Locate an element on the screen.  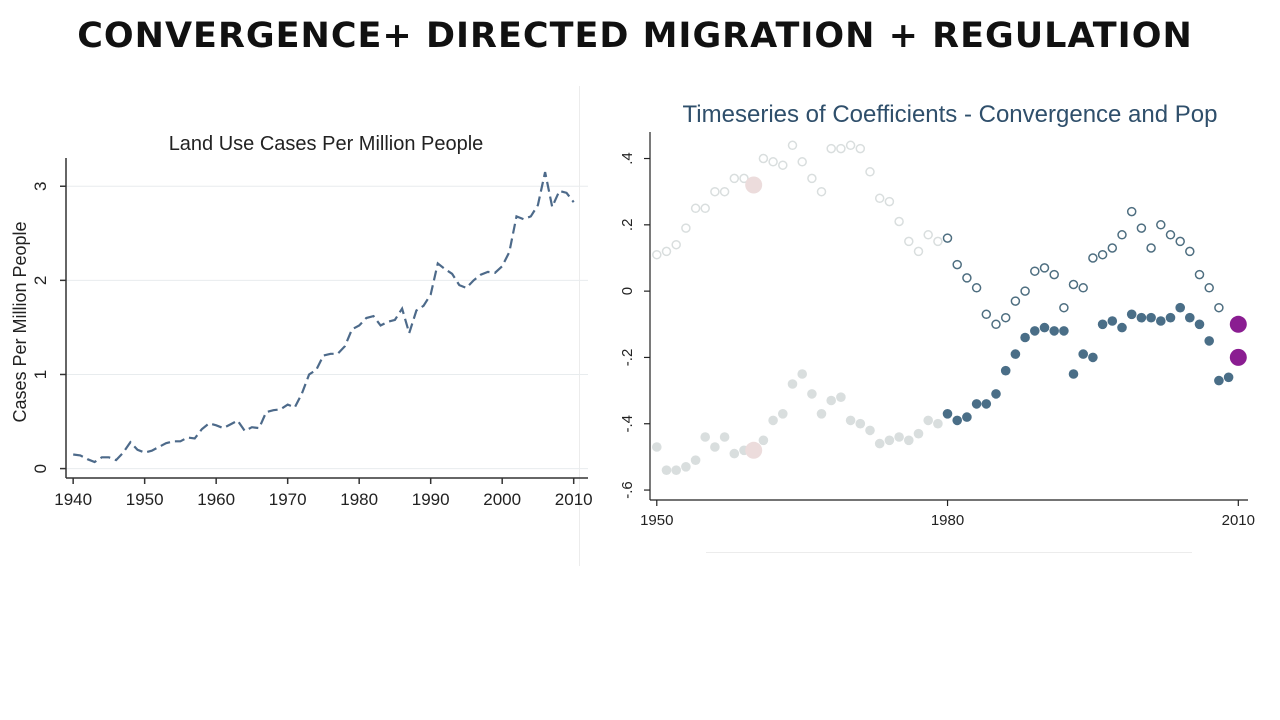
y-tick-label: -.2 is located at coordinates (627, 358).